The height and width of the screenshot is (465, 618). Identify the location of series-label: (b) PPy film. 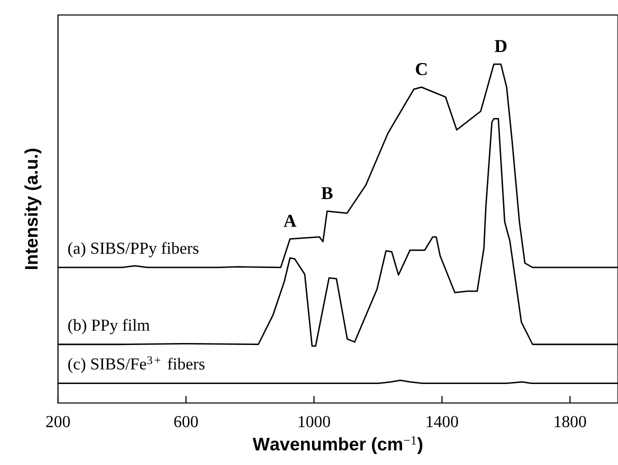
(109, 326).